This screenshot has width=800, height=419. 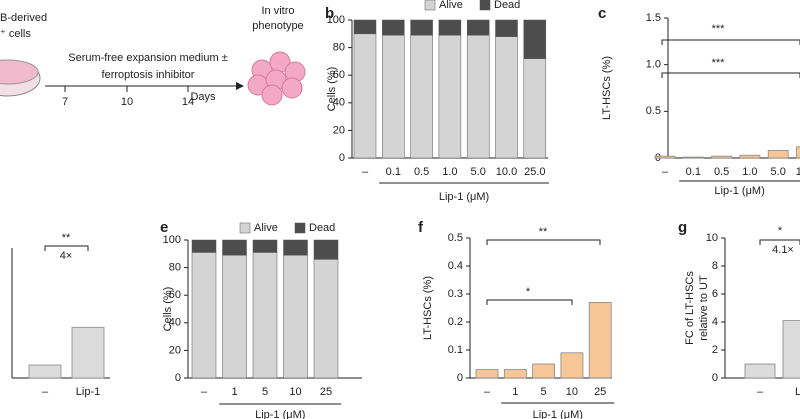 I want to click on y-tick-label: 100, so click(x=336, y=20).